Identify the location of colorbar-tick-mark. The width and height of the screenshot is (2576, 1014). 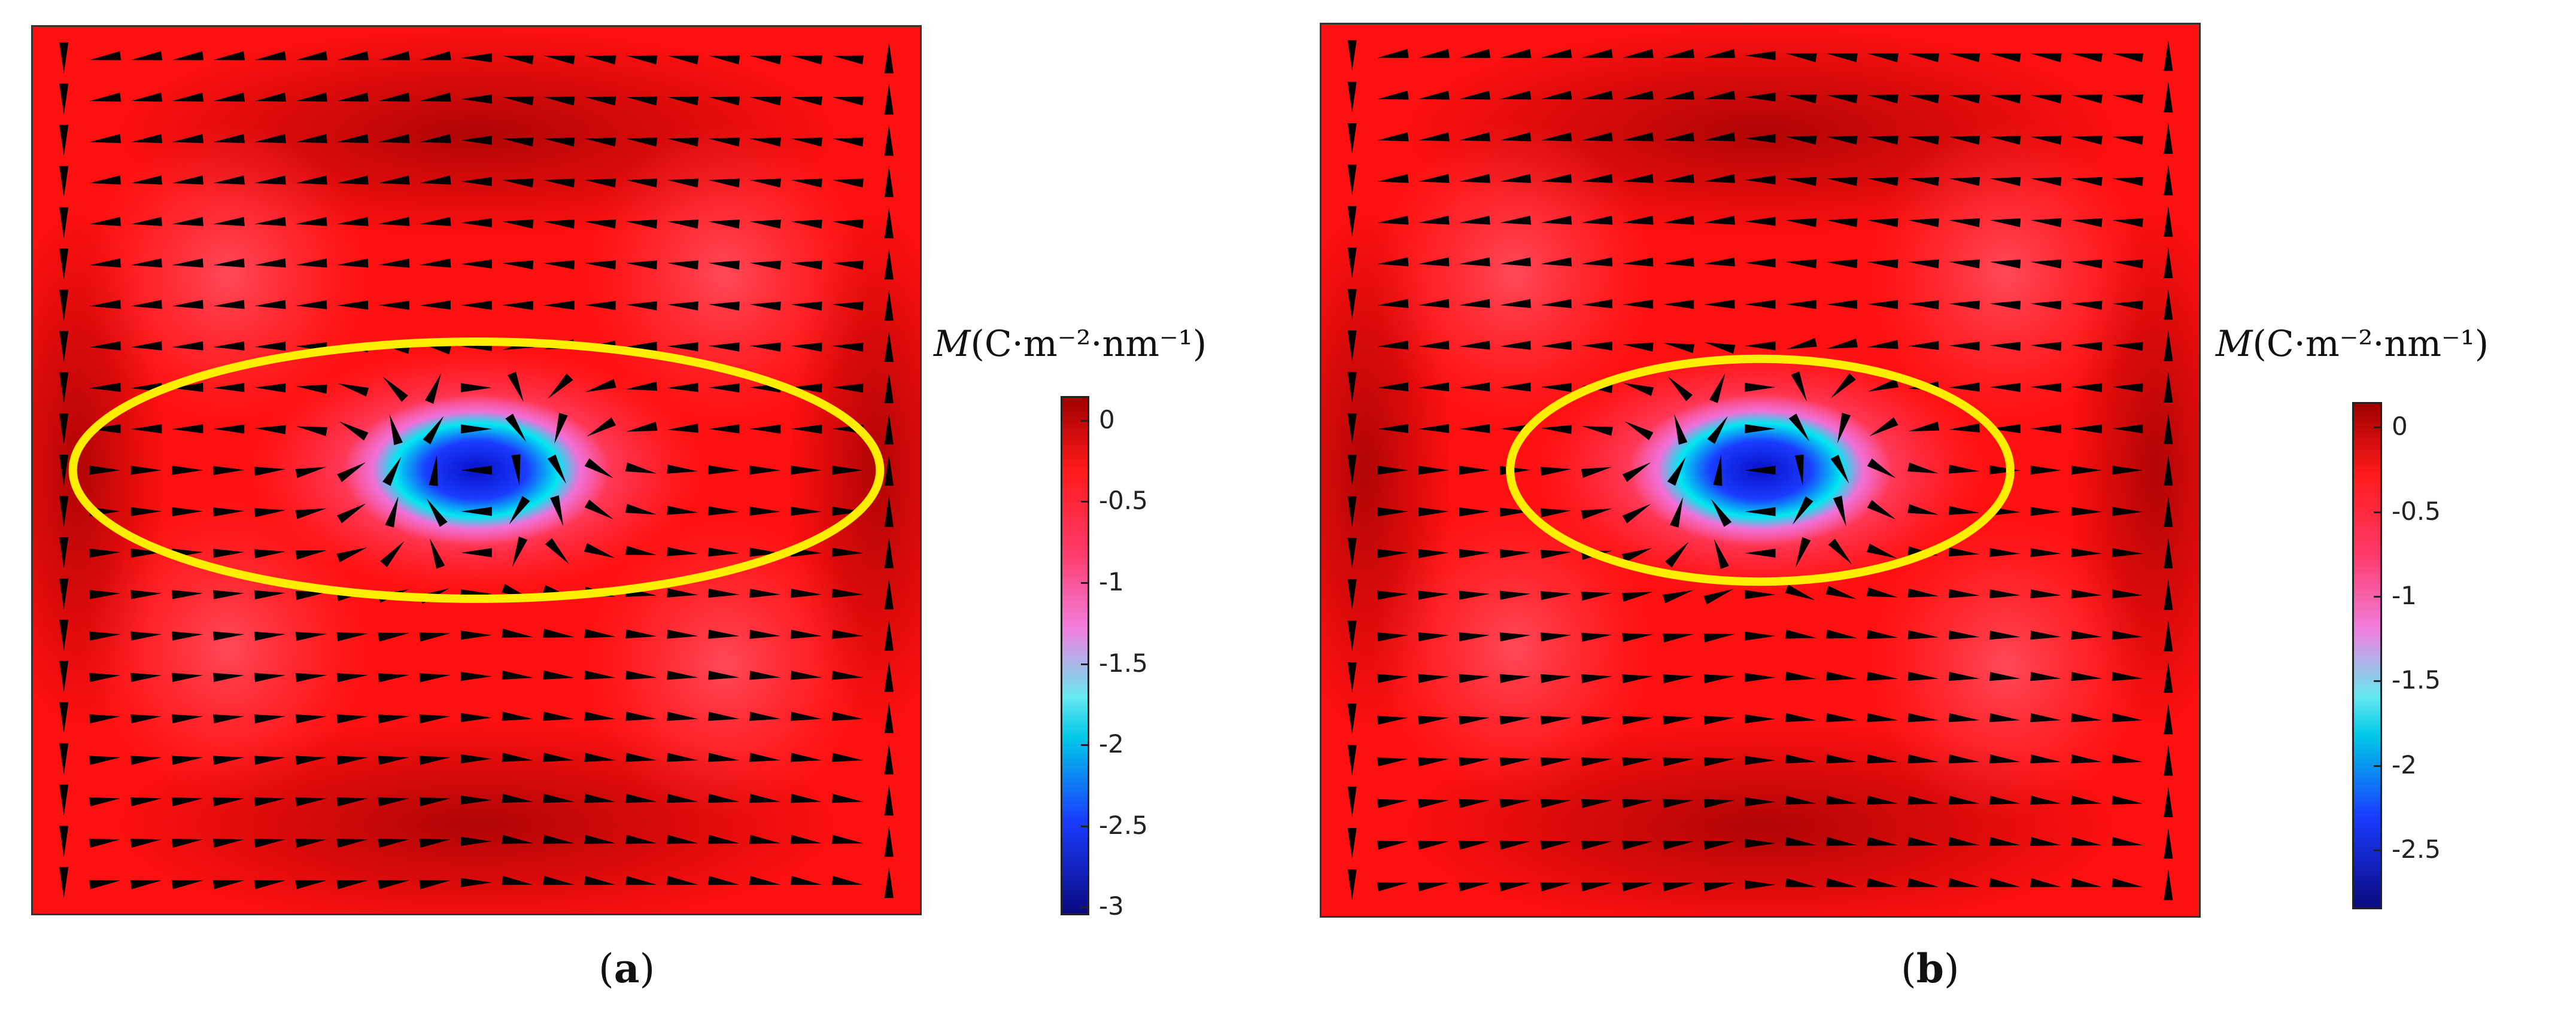
(1085, 502).